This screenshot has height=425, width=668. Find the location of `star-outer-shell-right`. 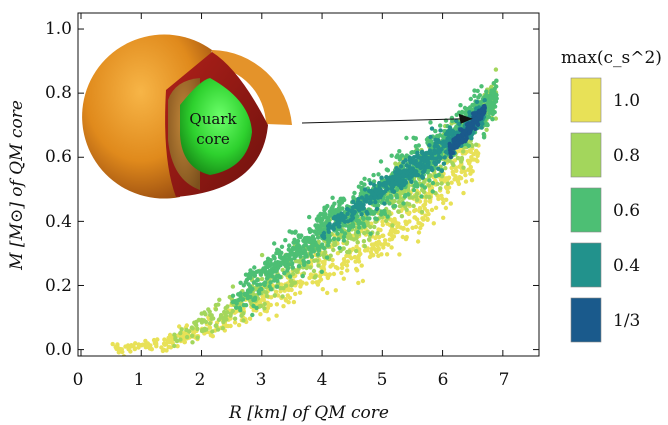

star-outer-shell-right is located at coordinates (252, 87).